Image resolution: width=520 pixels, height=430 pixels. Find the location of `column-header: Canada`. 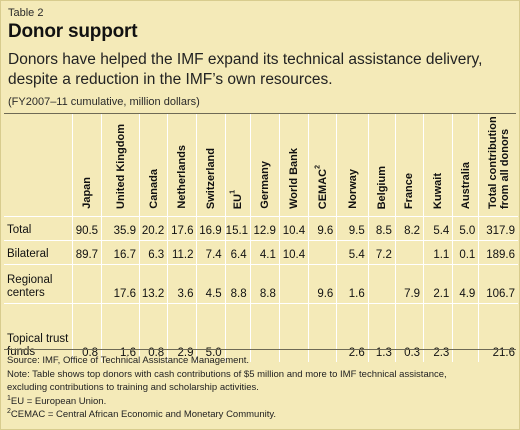

column-header: Canada is located at coordinates (153, 165).